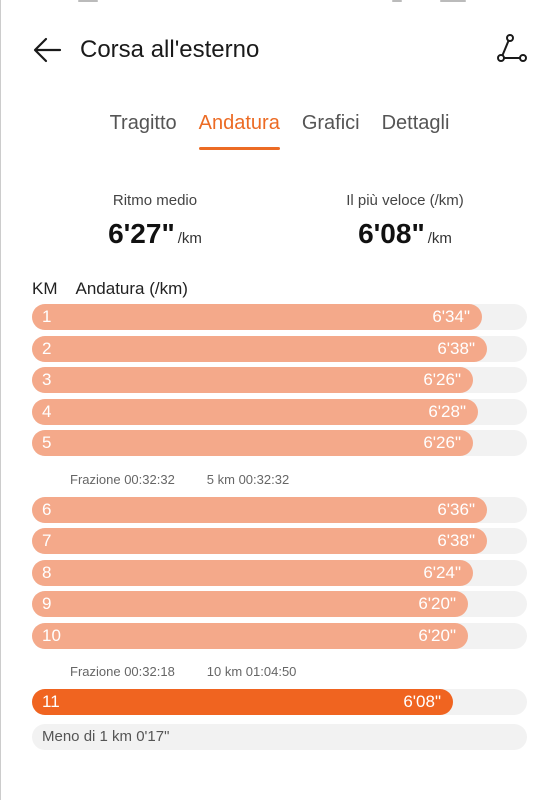 Image resolution: width=559 pixels, height=800 pixels. What do you see at coordinates (255, 411) in the screenshot?
I see `pace-bar: 4 6'28"` at bounding box center [255, 411].